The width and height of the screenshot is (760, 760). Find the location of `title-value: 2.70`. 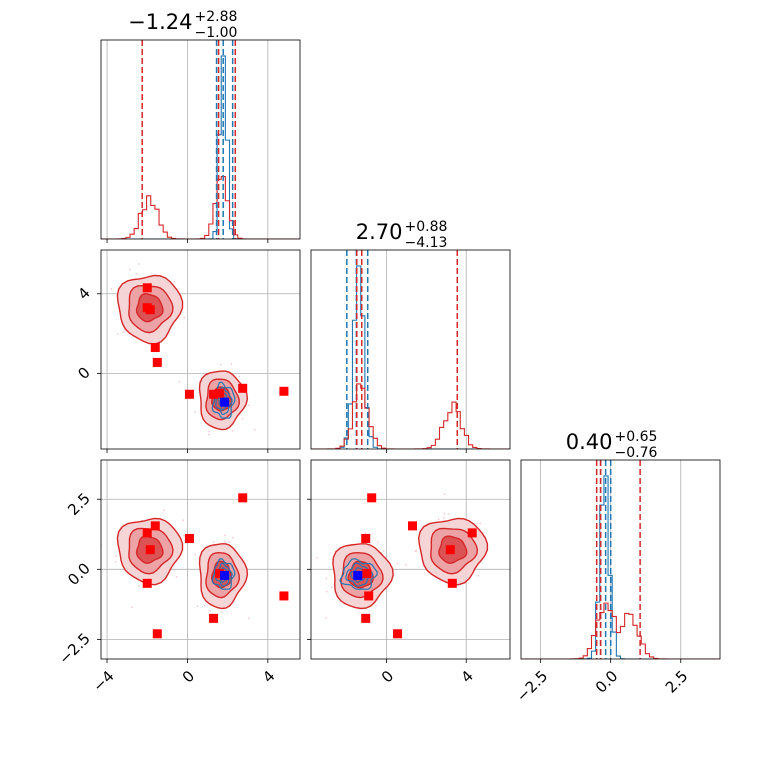

title-value: 2.70 is located at coordinates (379, 232).